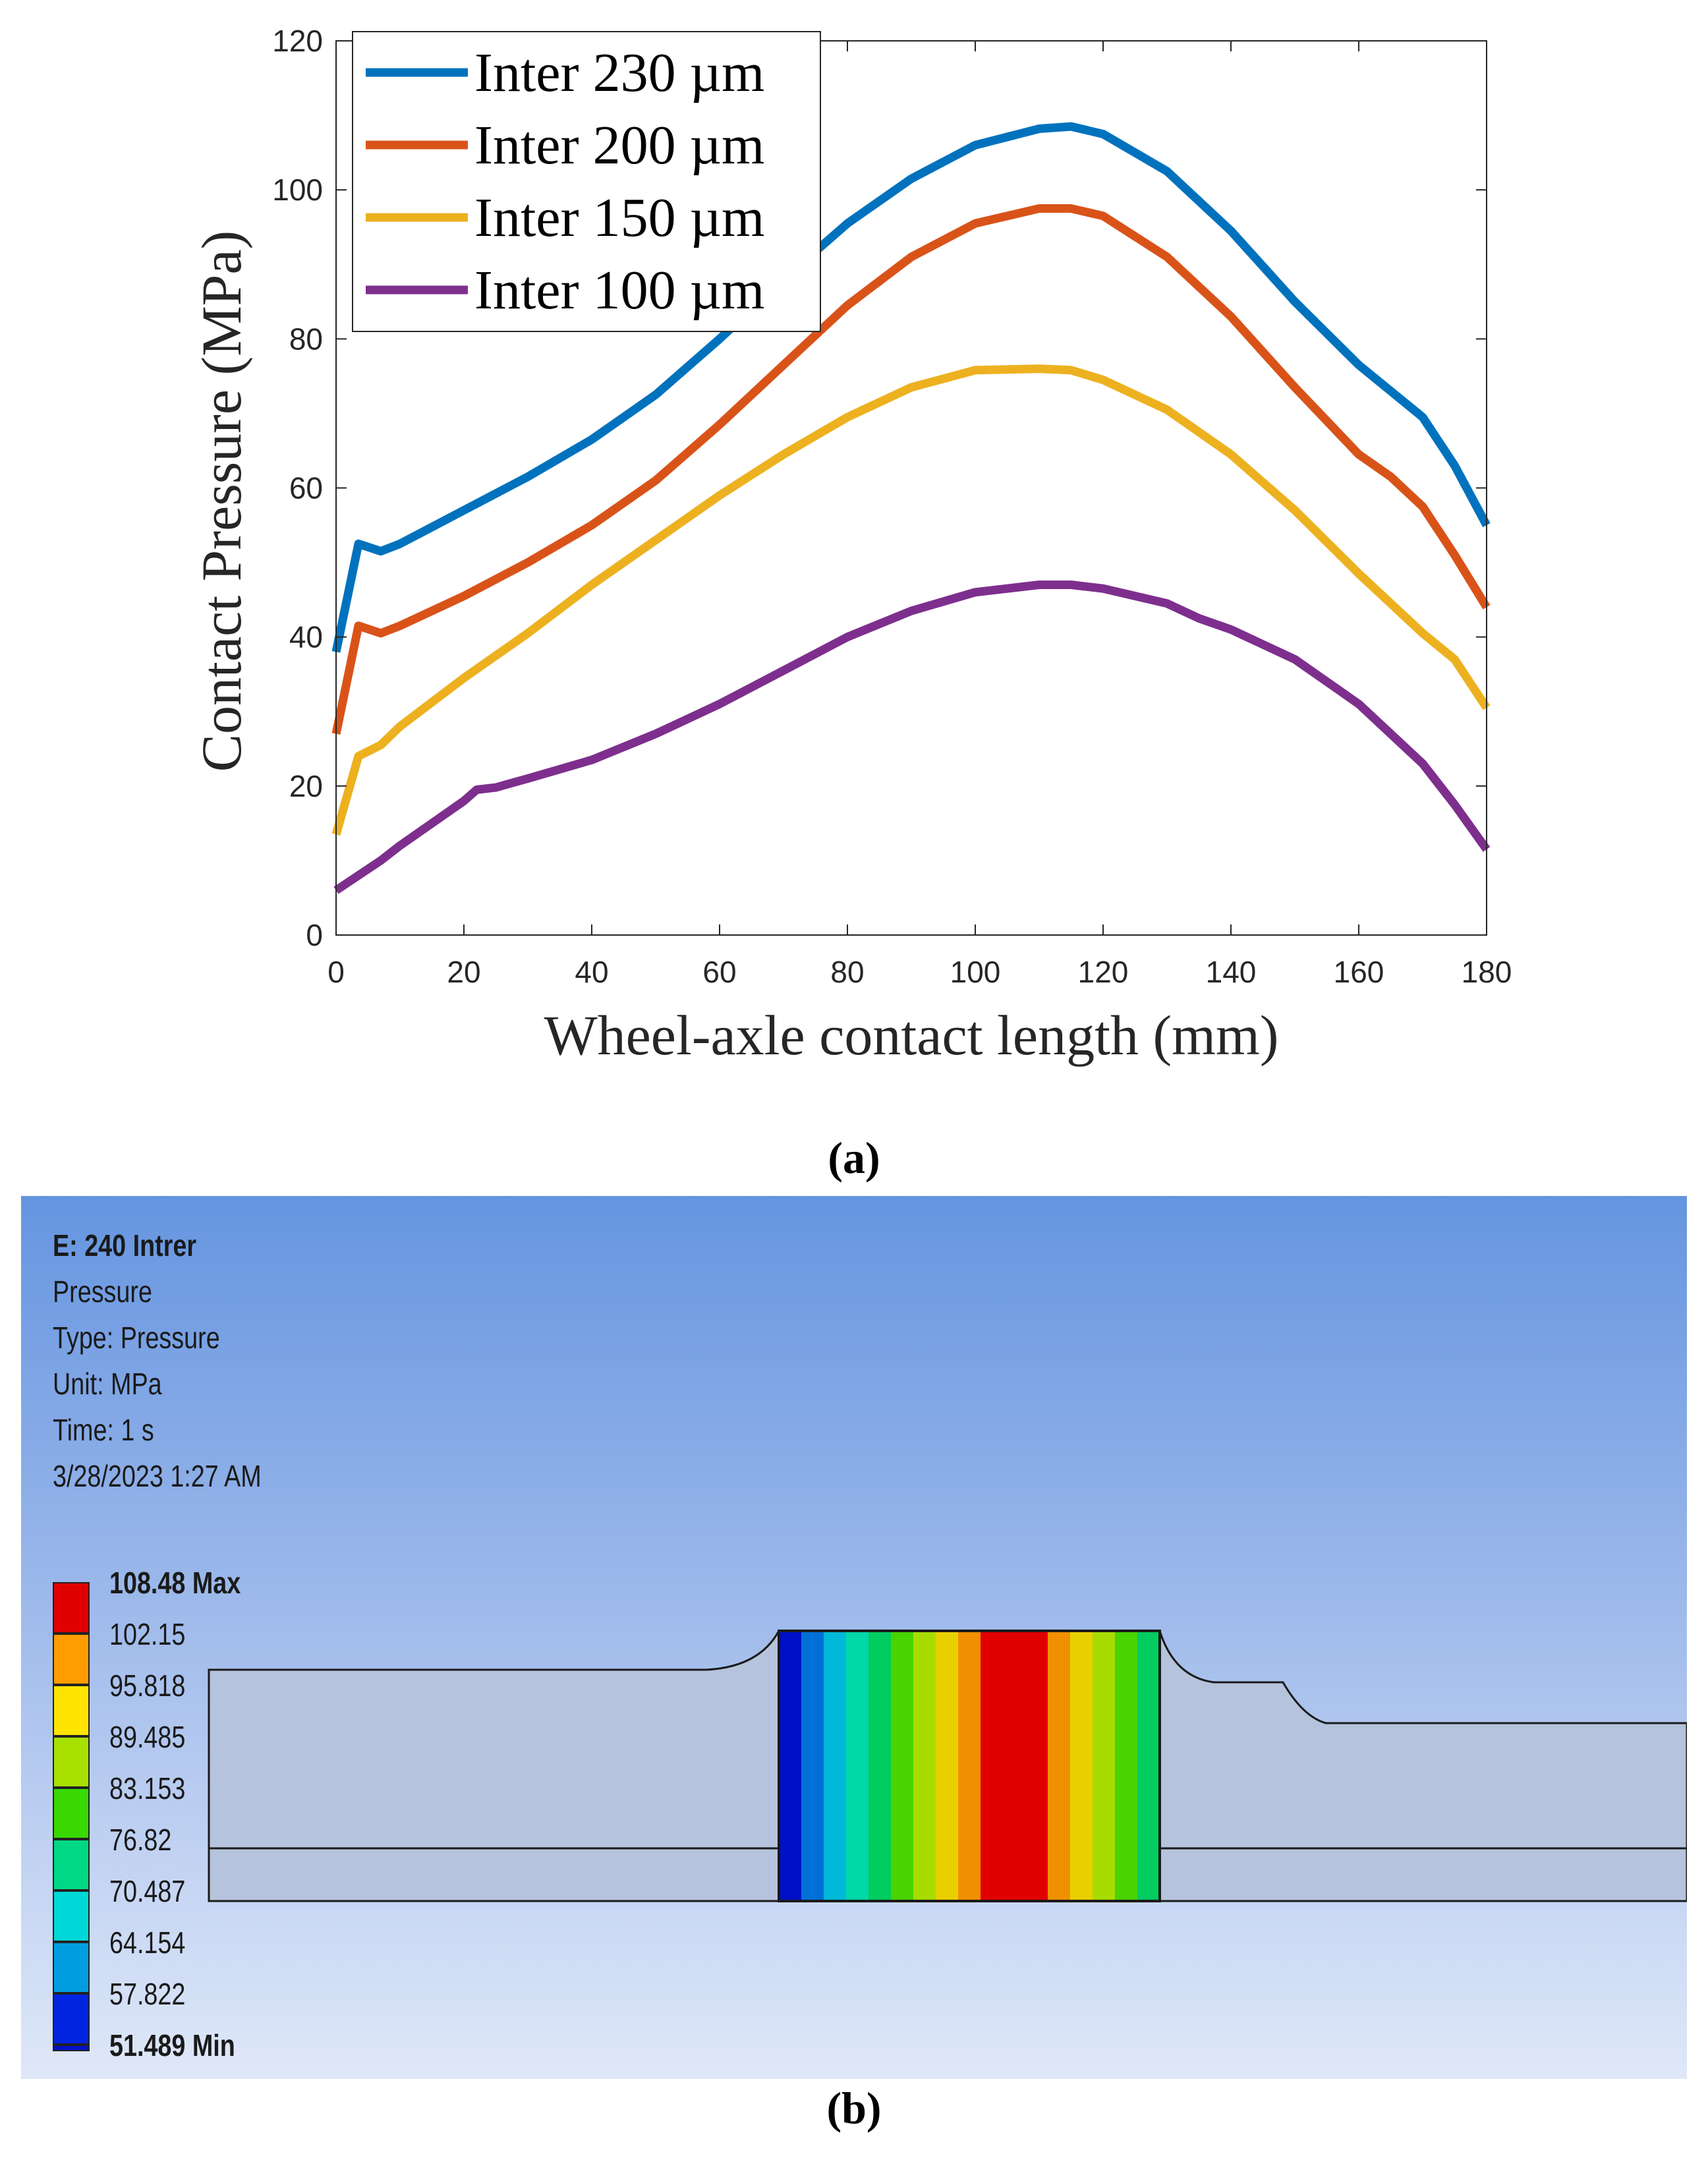  I want to click on legend-label-2: Inter 200 µm, so click(619, 145).